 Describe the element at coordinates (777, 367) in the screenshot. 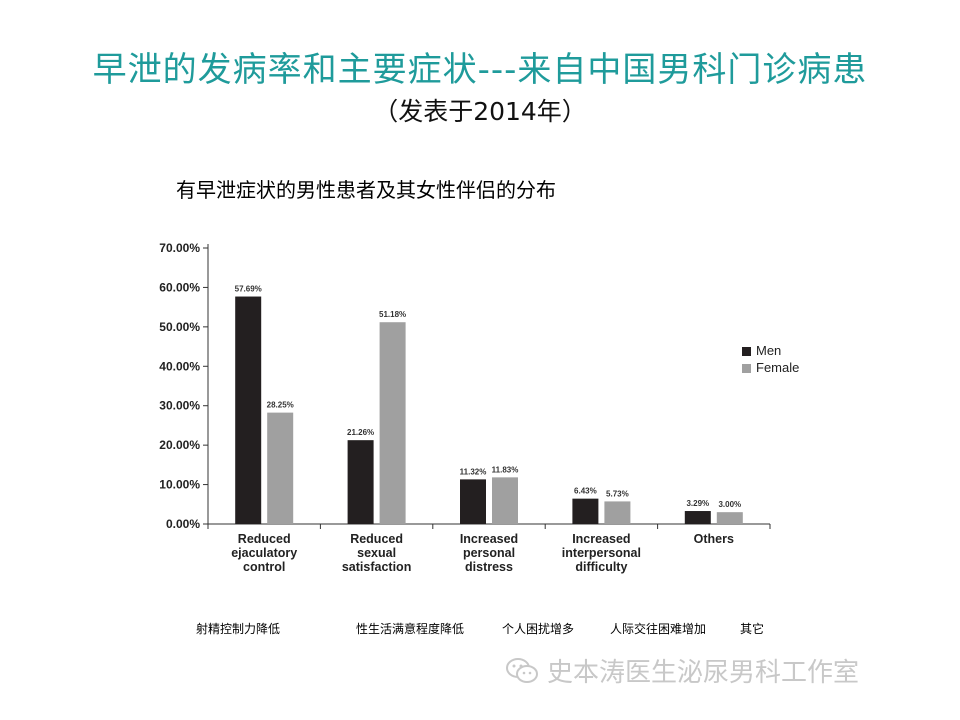

I see `legend-label-female: Female` at that location.